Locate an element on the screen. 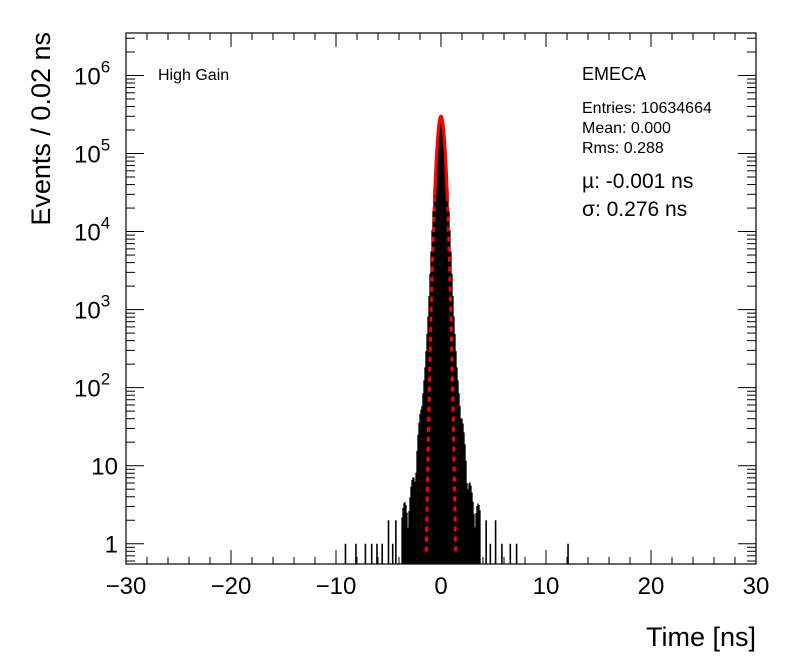 This screenshot has height=672, width=796. stat-rms: Rms: 0.288 is located at coordinates (623, 148).